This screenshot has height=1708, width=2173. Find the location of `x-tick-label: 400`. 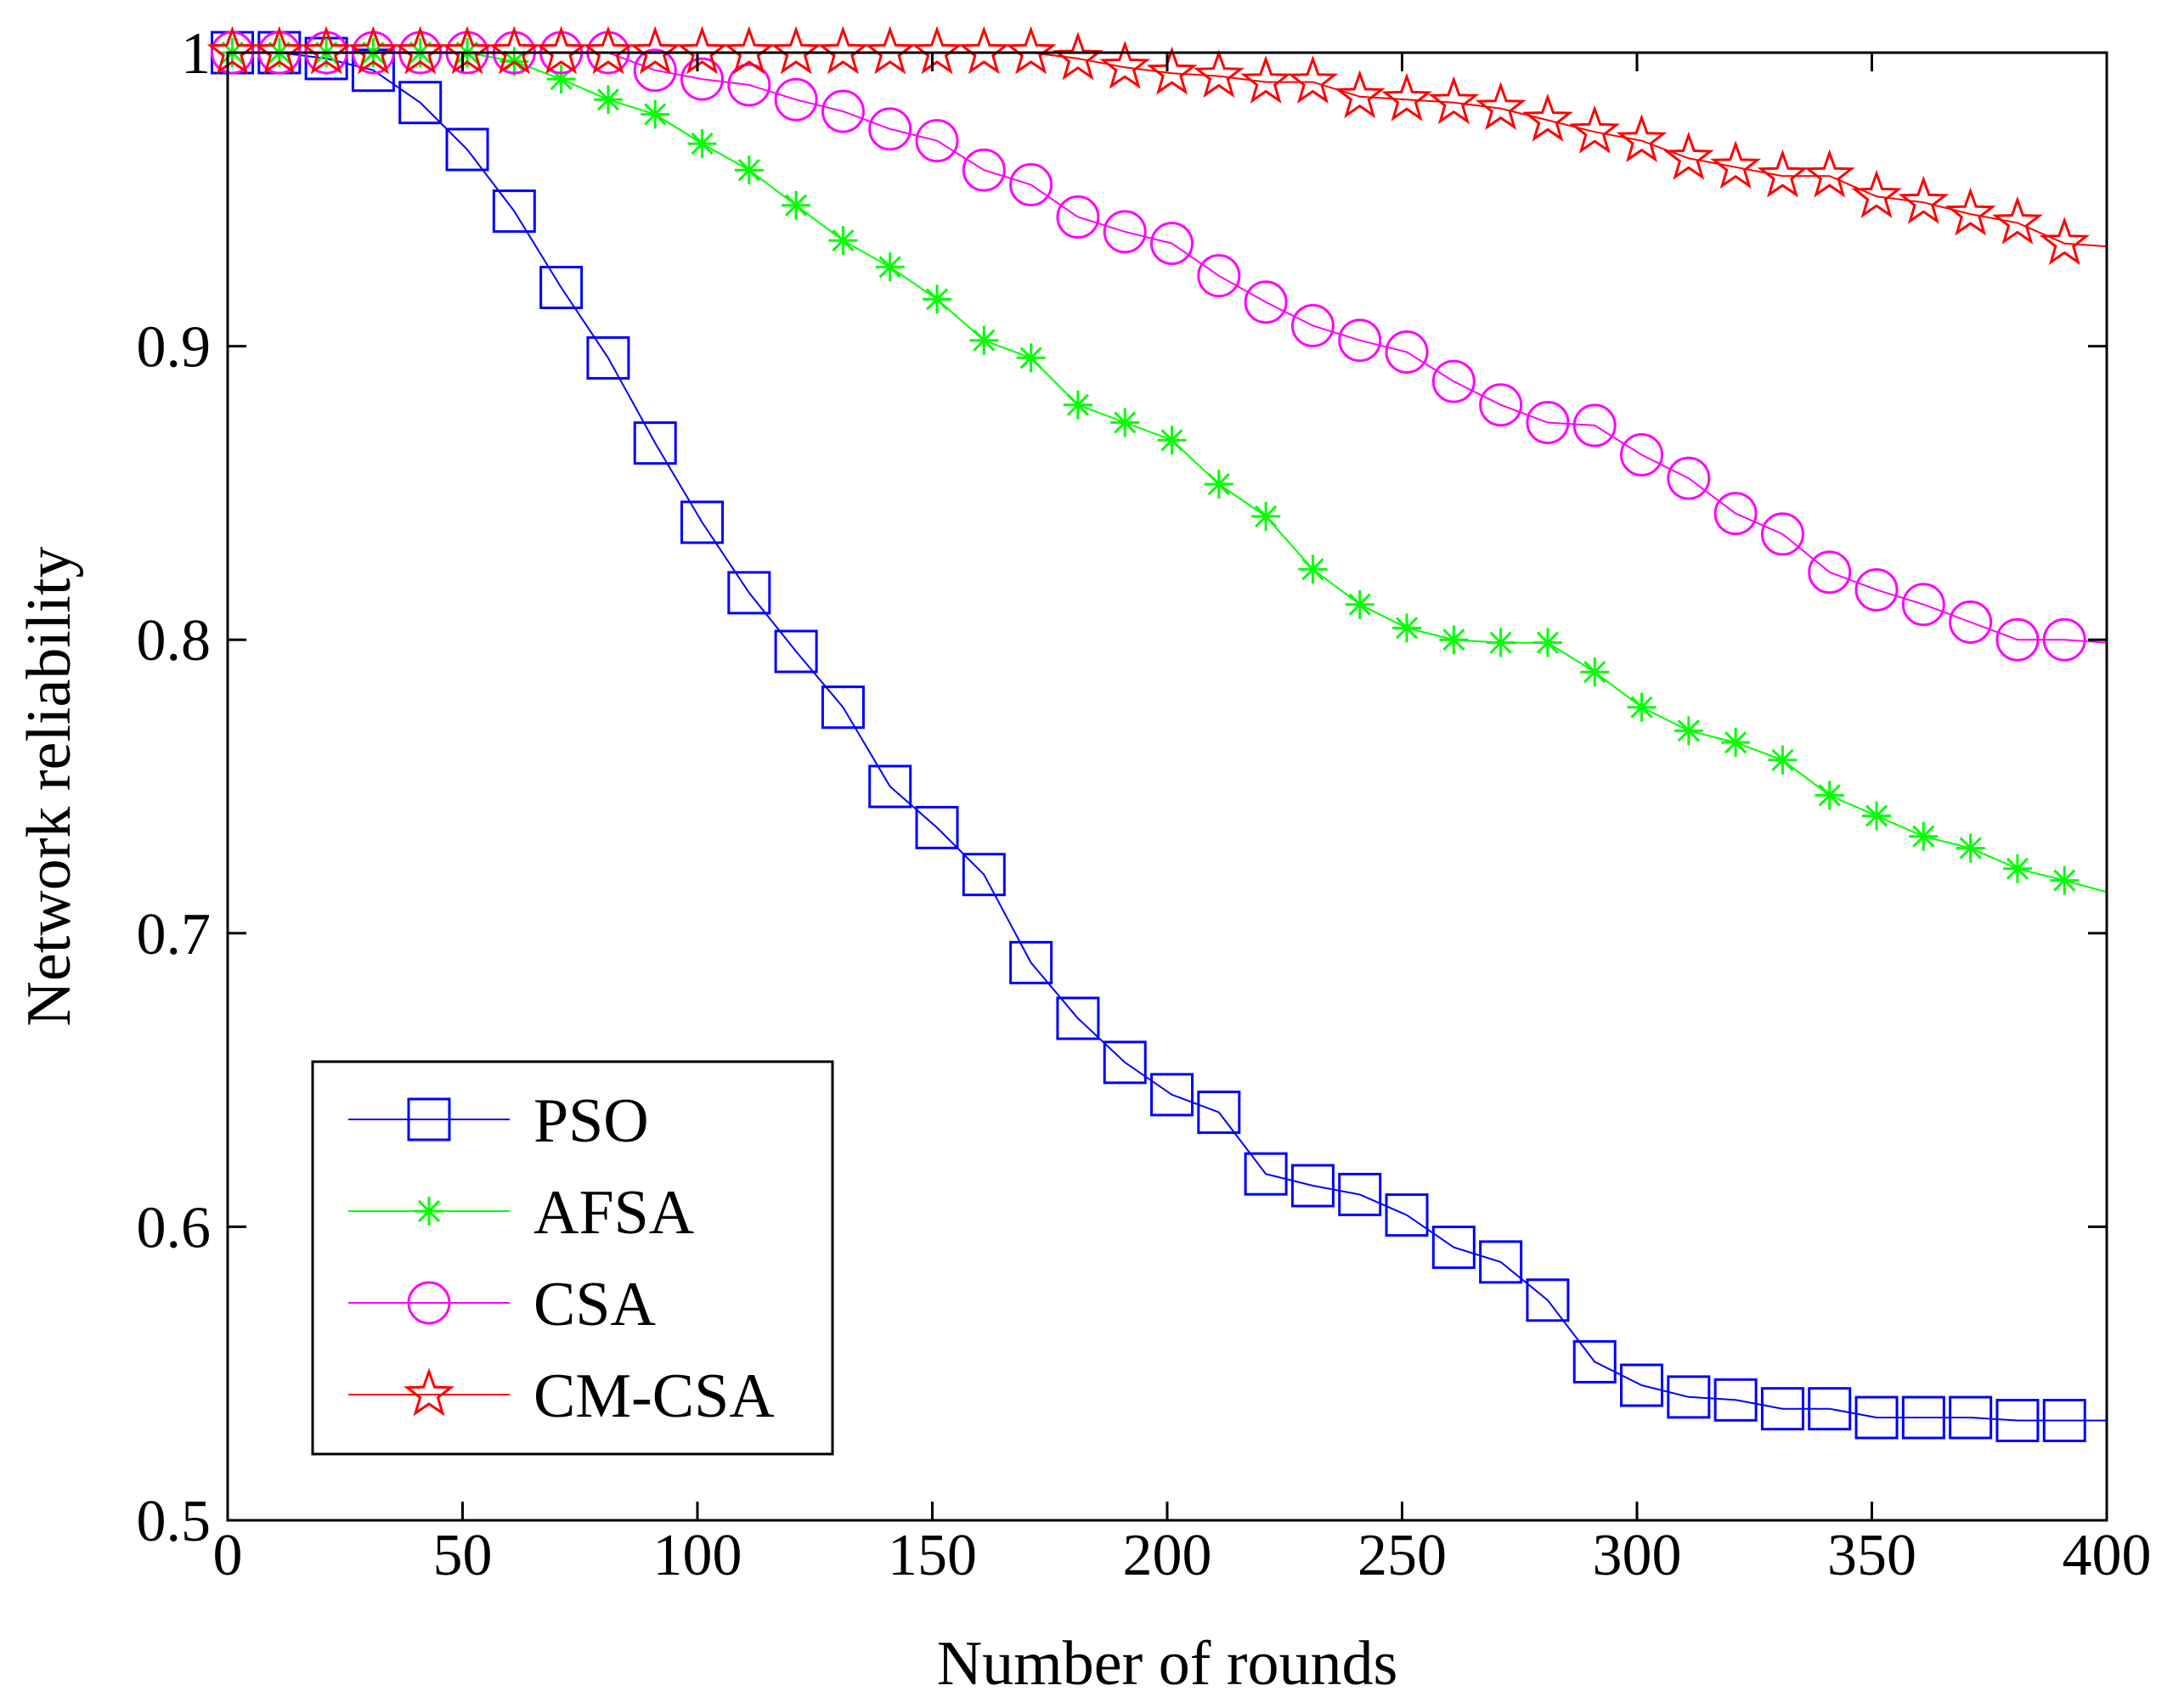

x-tick-label: 400 is located at coordinates (2107, 1555).